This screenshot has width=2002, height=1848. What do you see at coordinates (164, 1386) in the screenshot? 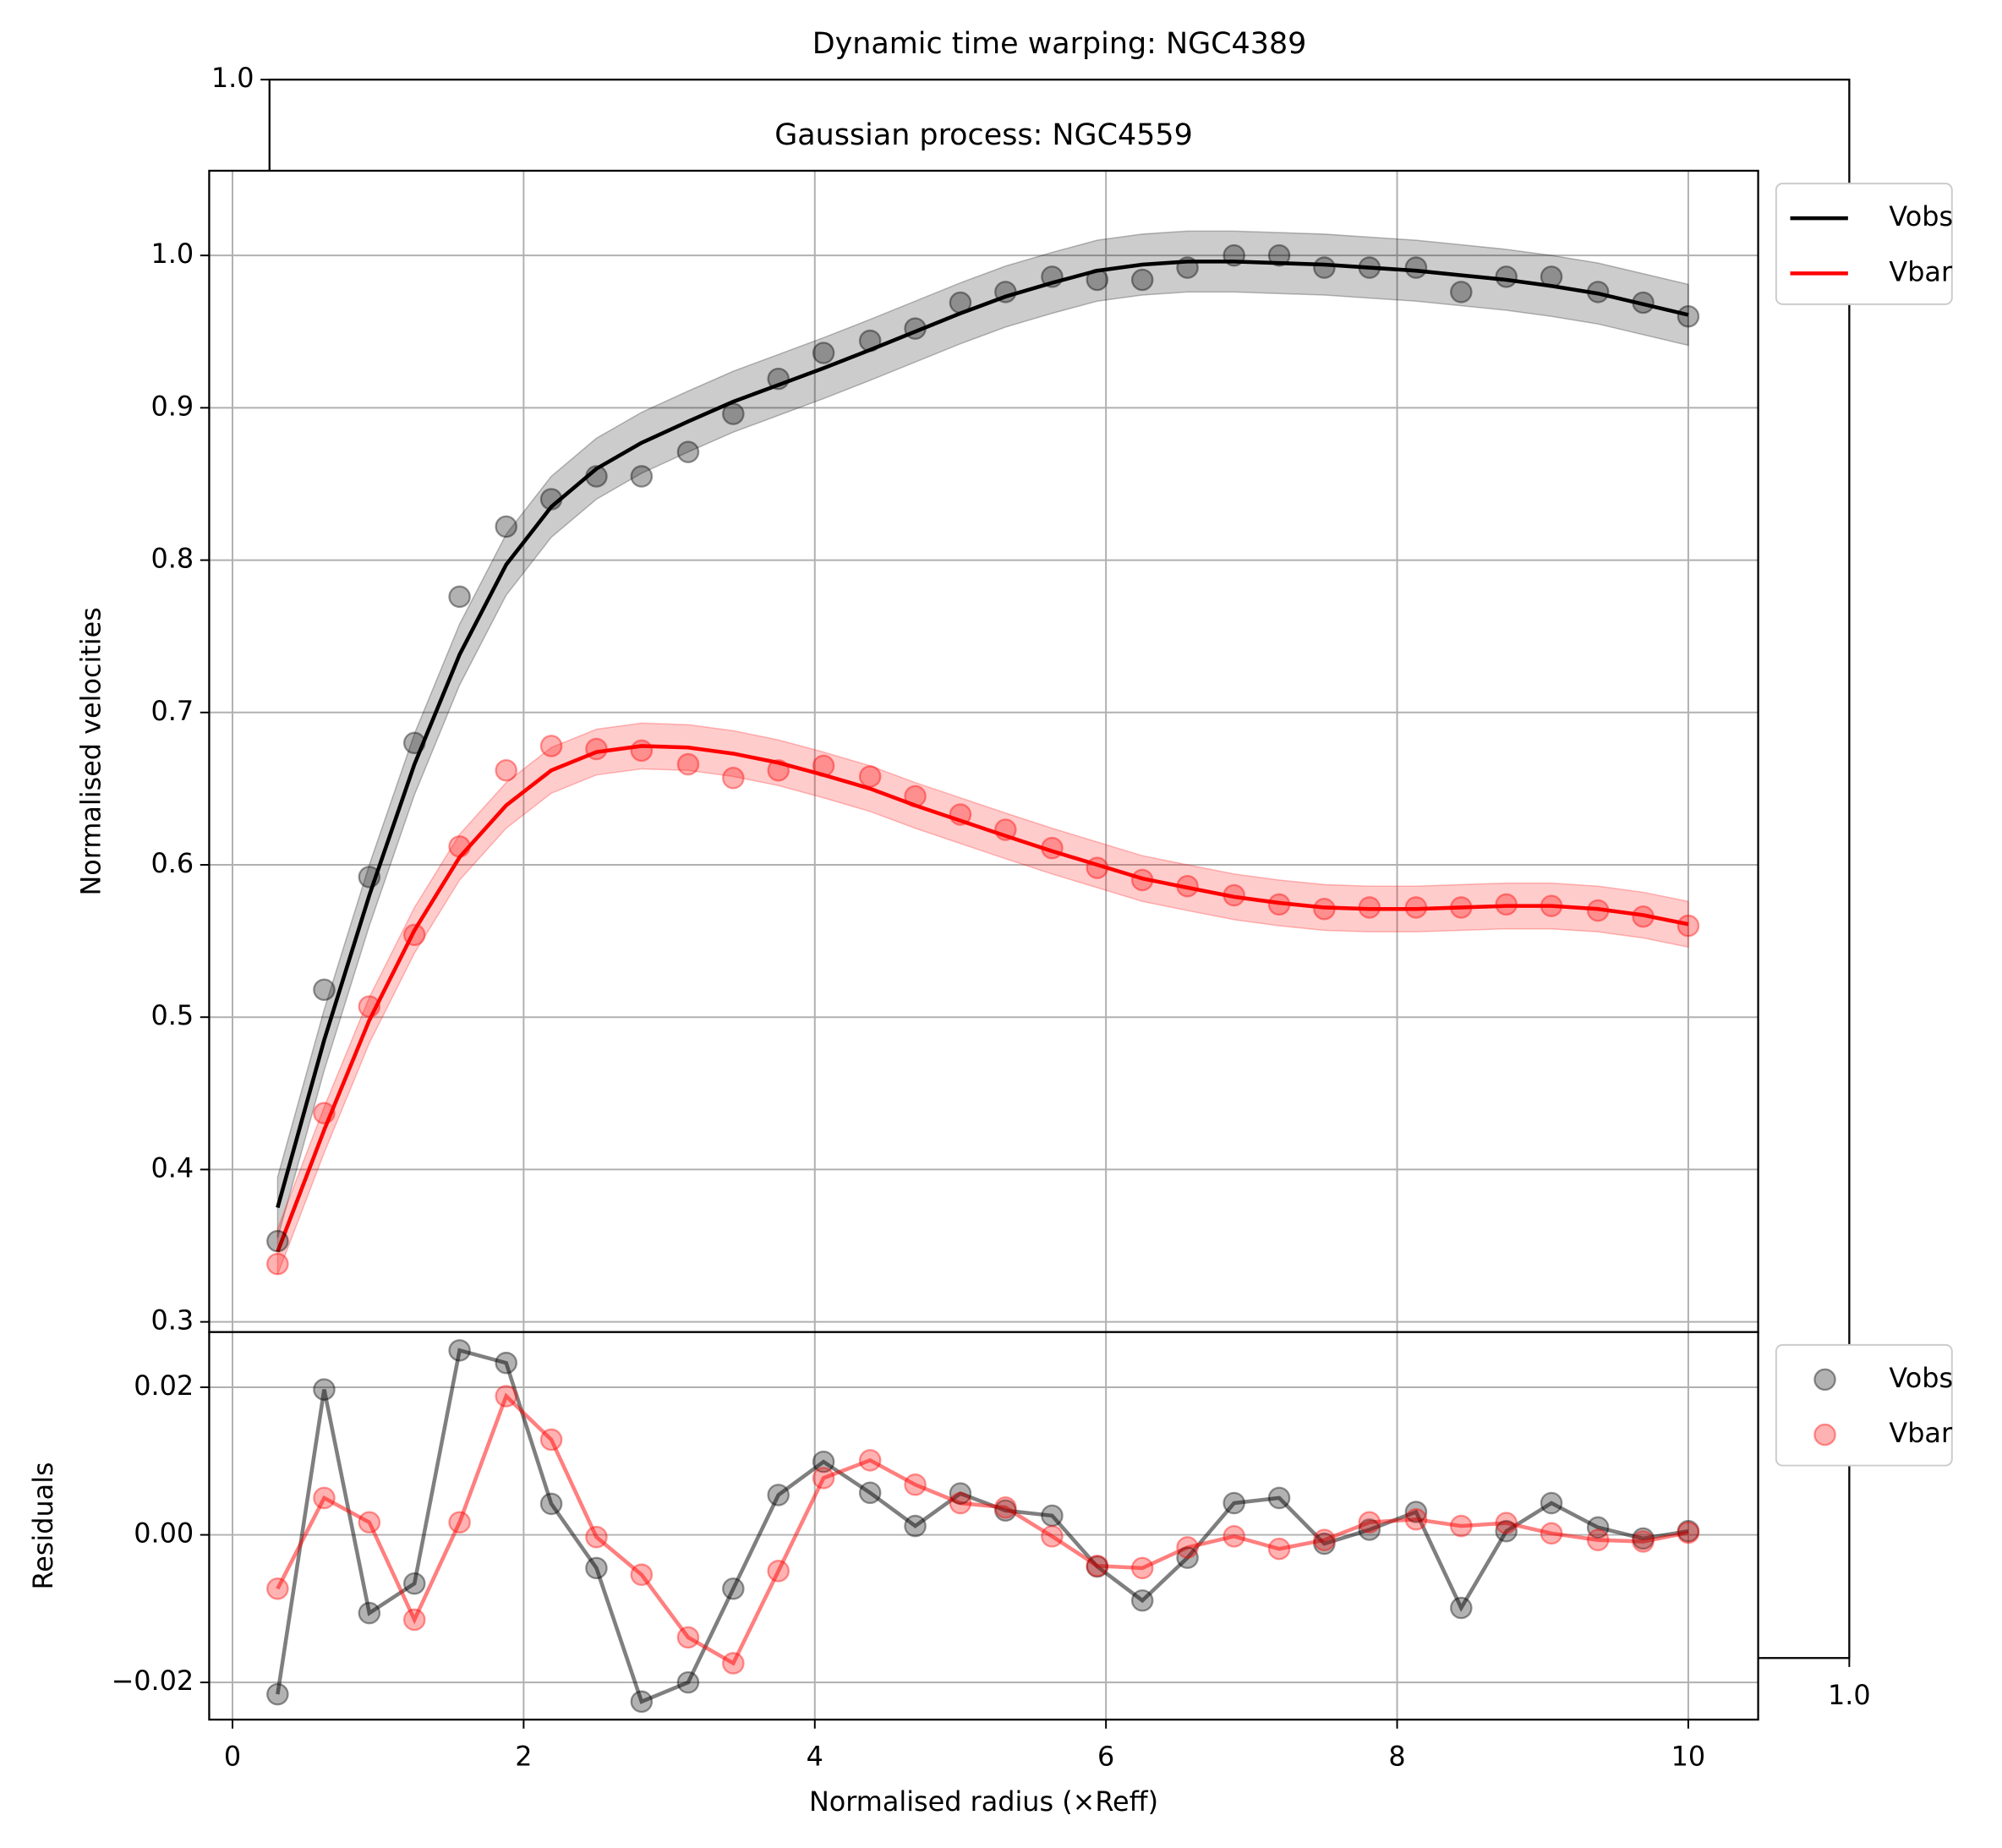
I see `y-tick-label: 0.02` at bounding box center [164, 1386].